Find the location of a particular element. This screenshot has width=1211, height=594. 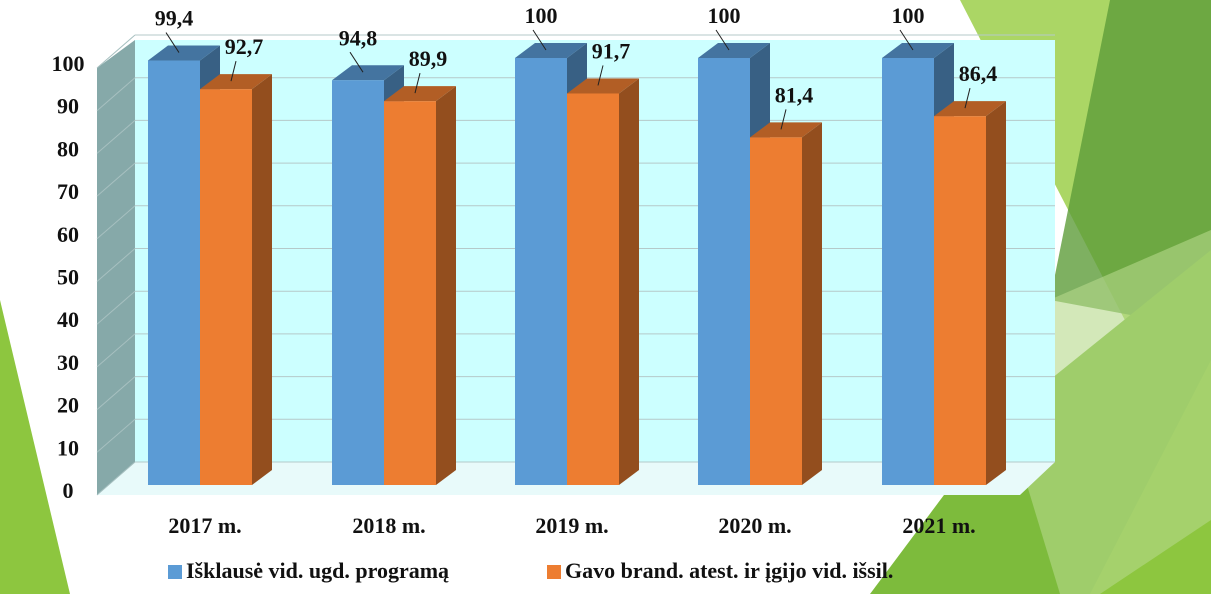

legend-label: Gavo brand. atest. ir įgijo vid. išsil. is located at coordinates (729, 570).